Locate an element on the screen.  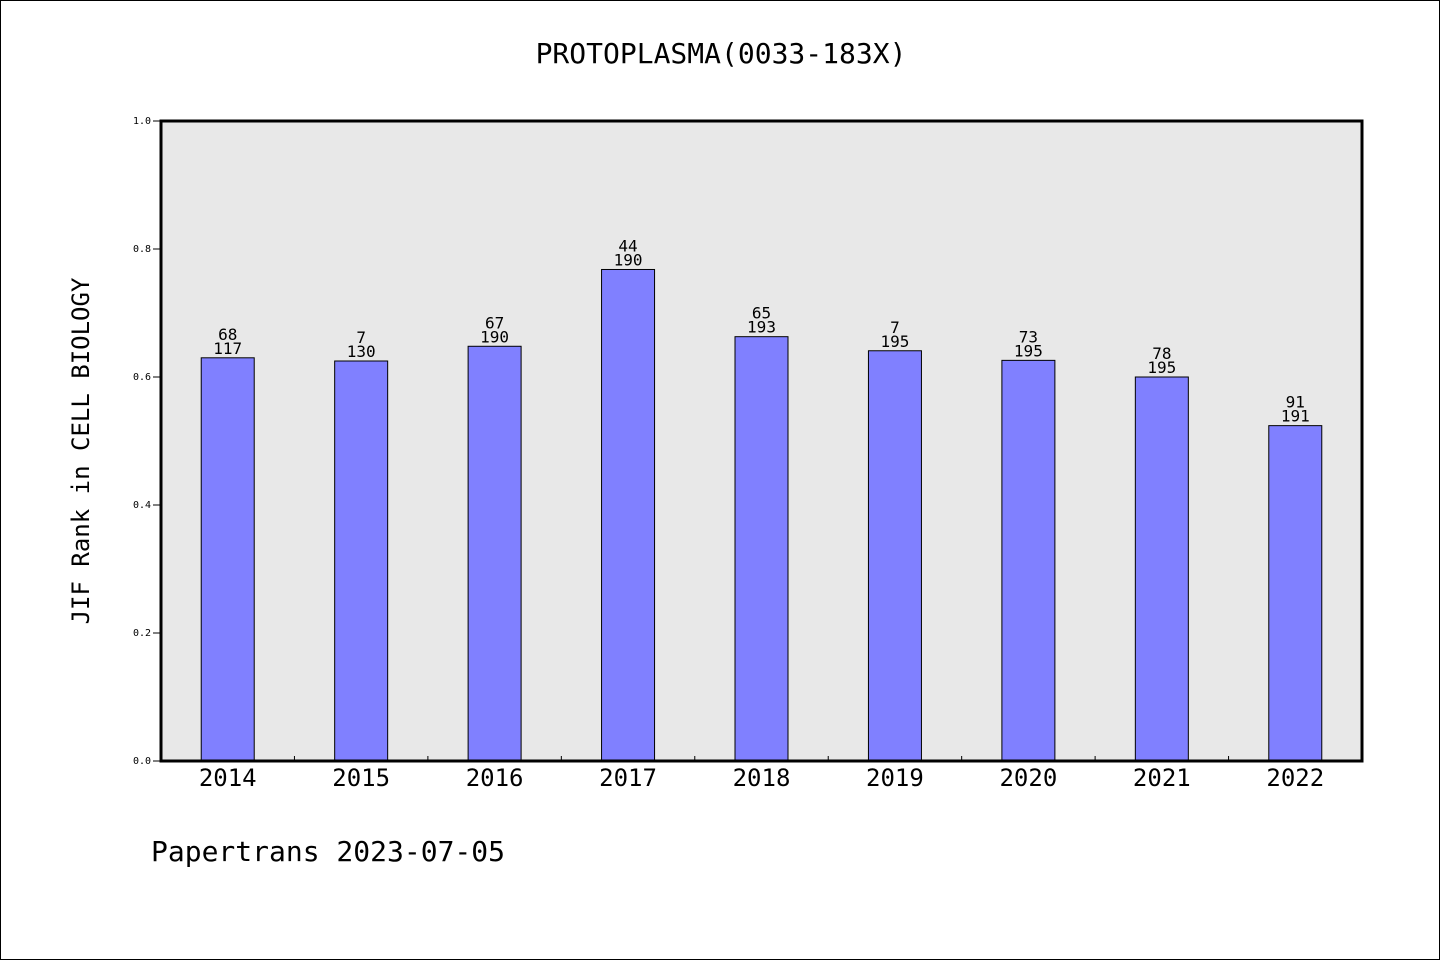
x-tick-label: 2018 is located at coordinates (762, 778).